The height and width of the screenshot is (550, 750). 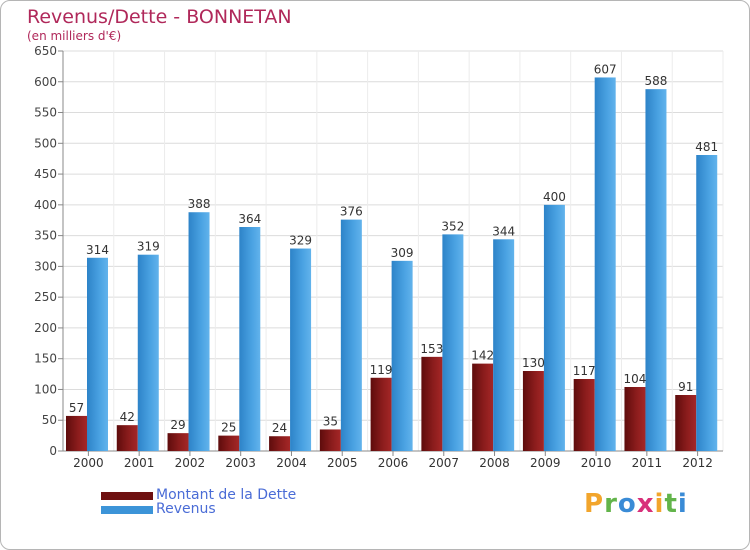 What do you see at coordinates (45, 359) in the screenshot?
I see `y-tick-label: 150` at bounding box center [45, 359].